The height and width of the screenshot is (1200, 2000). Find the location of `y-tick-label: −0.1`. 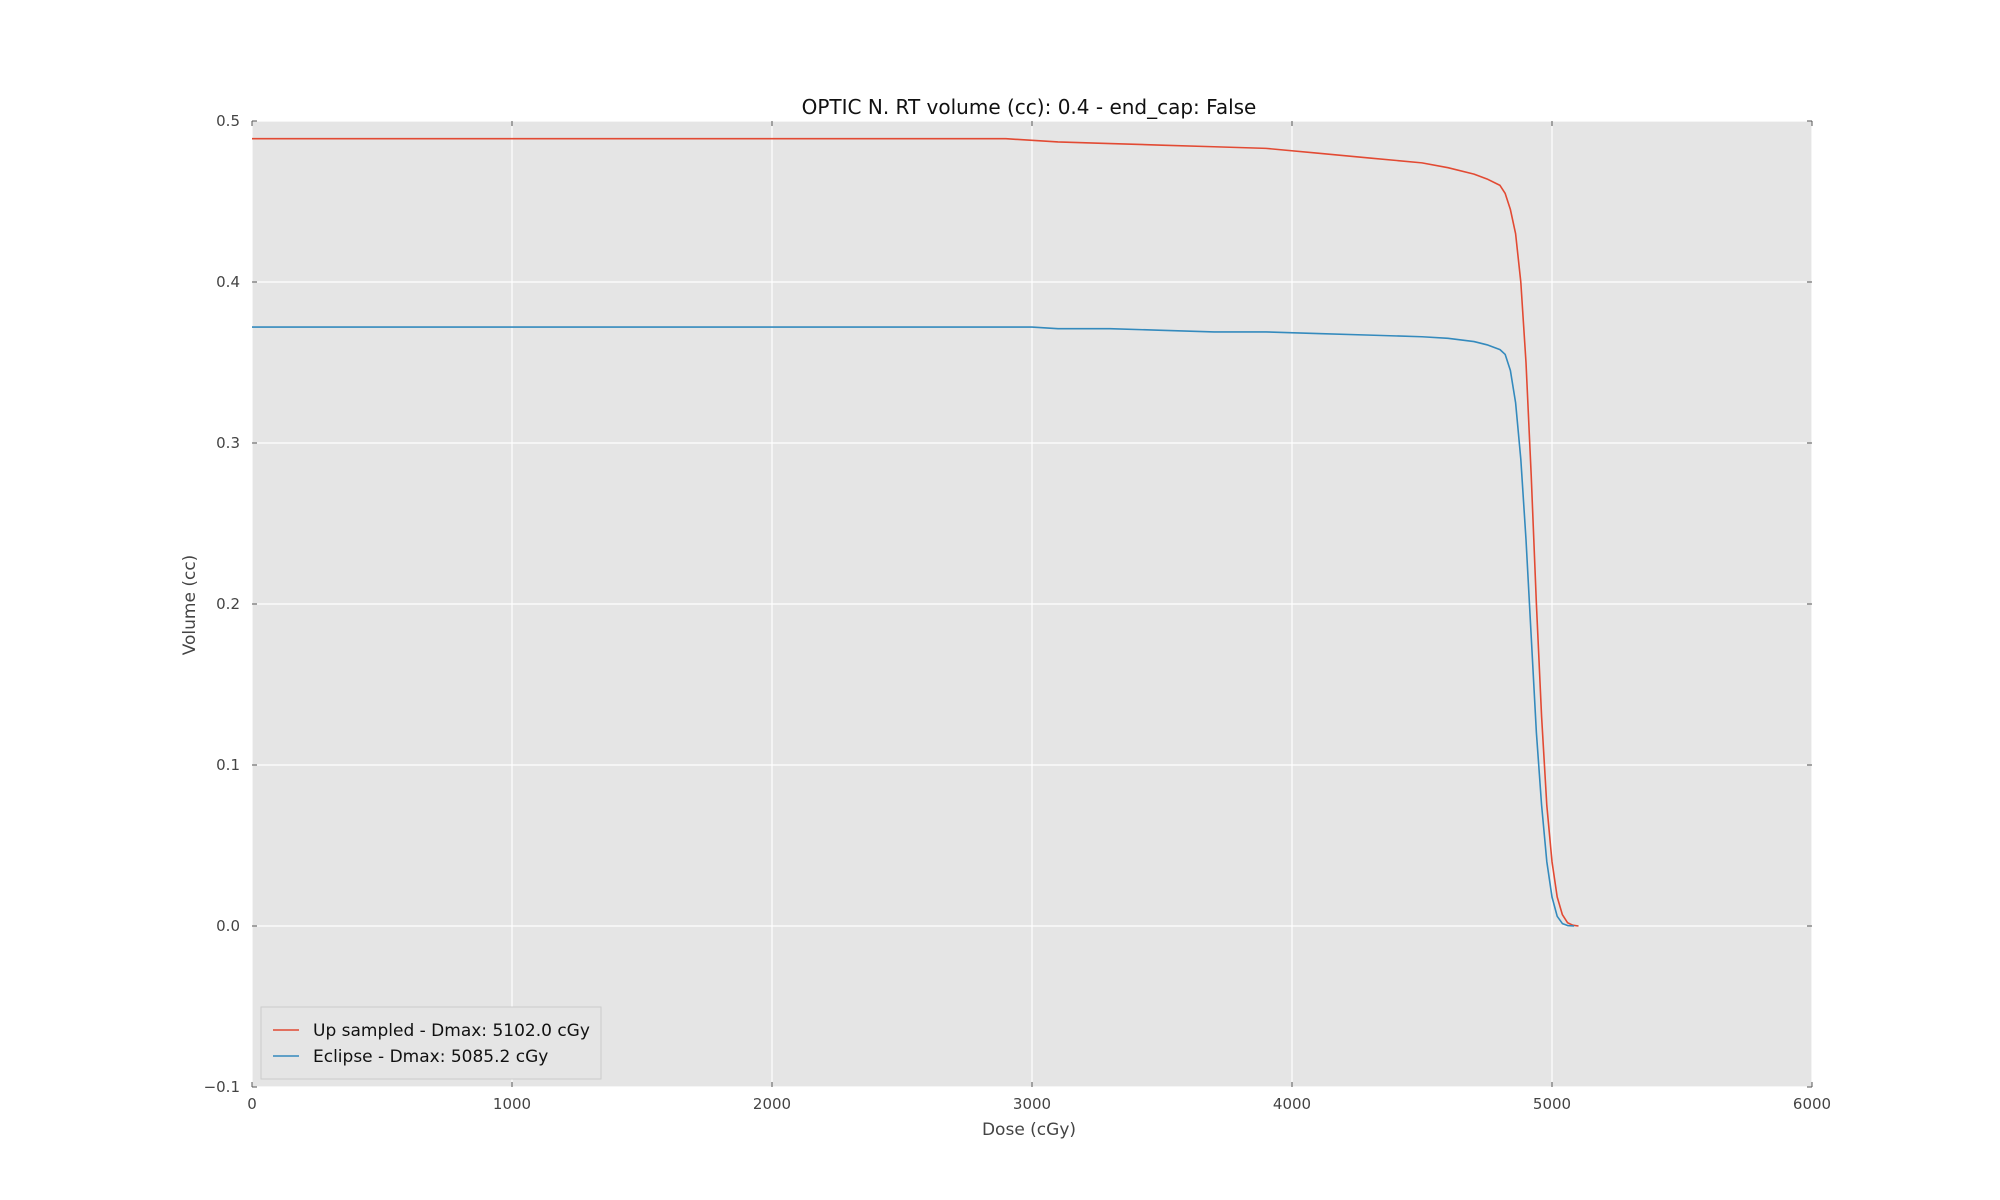

y-tick-label: −0.1 is located at coordinates (222, 1087).